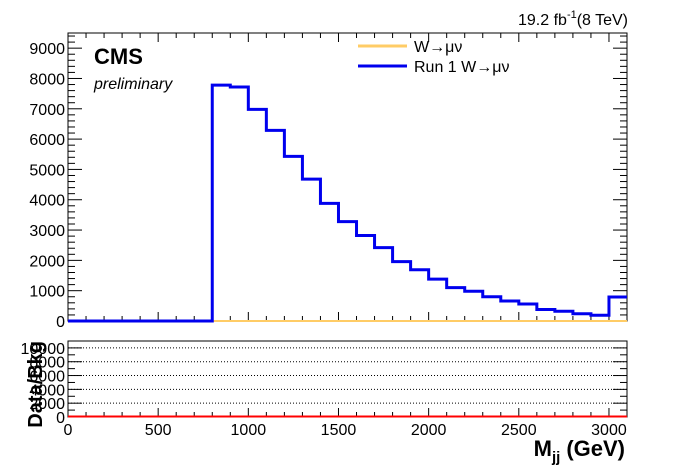 The width and height of the screenshot is (696, 472). What do you see at coordinates (249, 430) in the screenshot?
I see `x-tick-label: 1000` at bounding box center [249, 430].